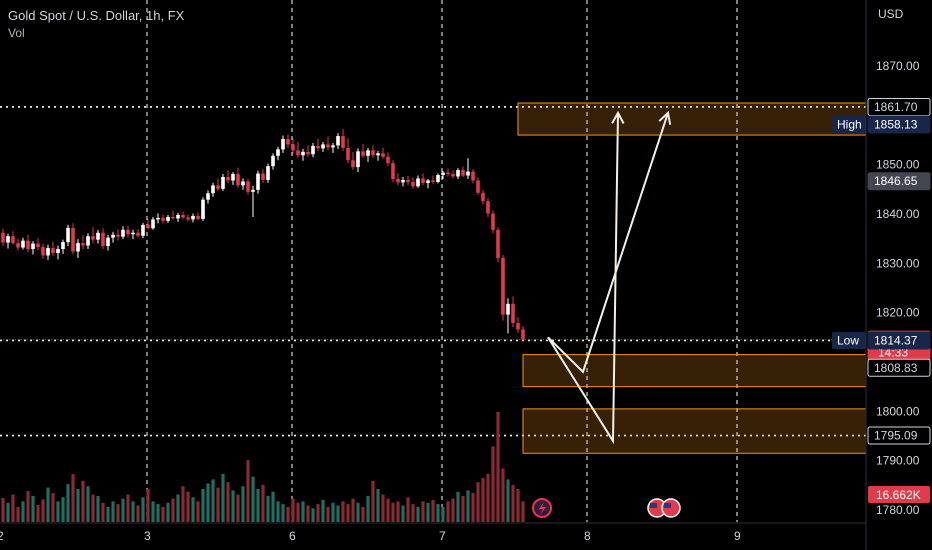 The width and height of the screenshot is (932, 550). I want to click on price-tick-label: 1870.00, so click(898, 66).